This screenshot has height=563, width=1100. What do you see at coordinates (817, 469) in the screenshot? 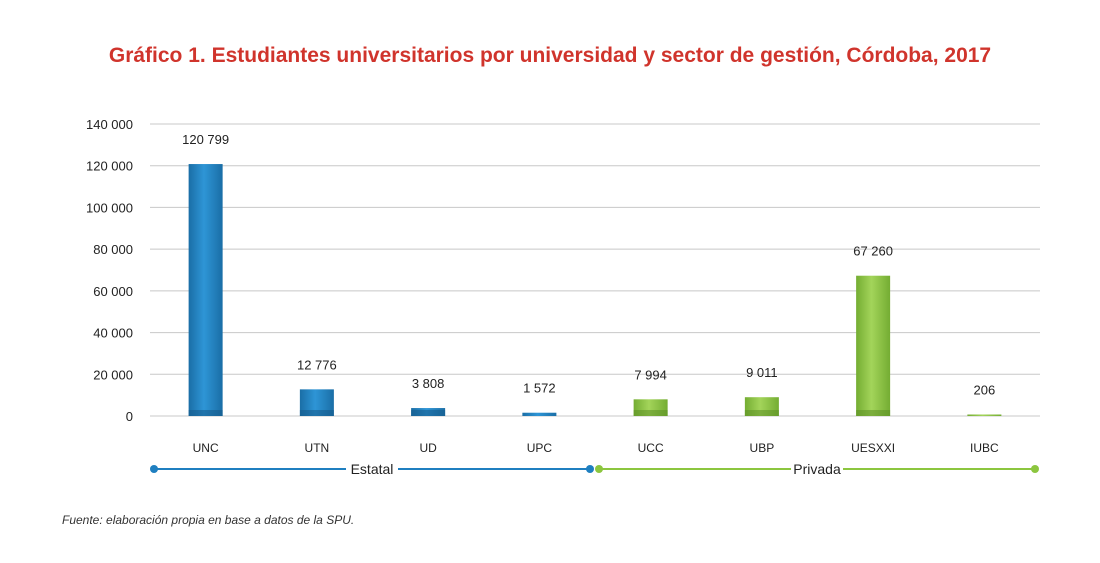
I see `group-label: Privada` at bounding box center [817, 469].